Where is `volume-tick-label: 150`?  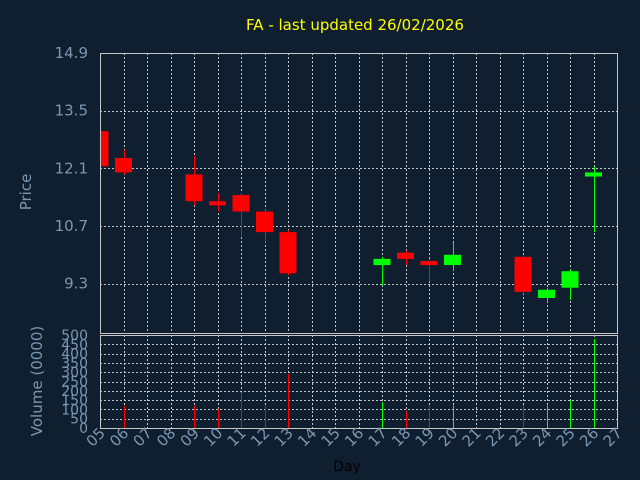 volume-tick-label: 150 is located at coordinates (74, 401).